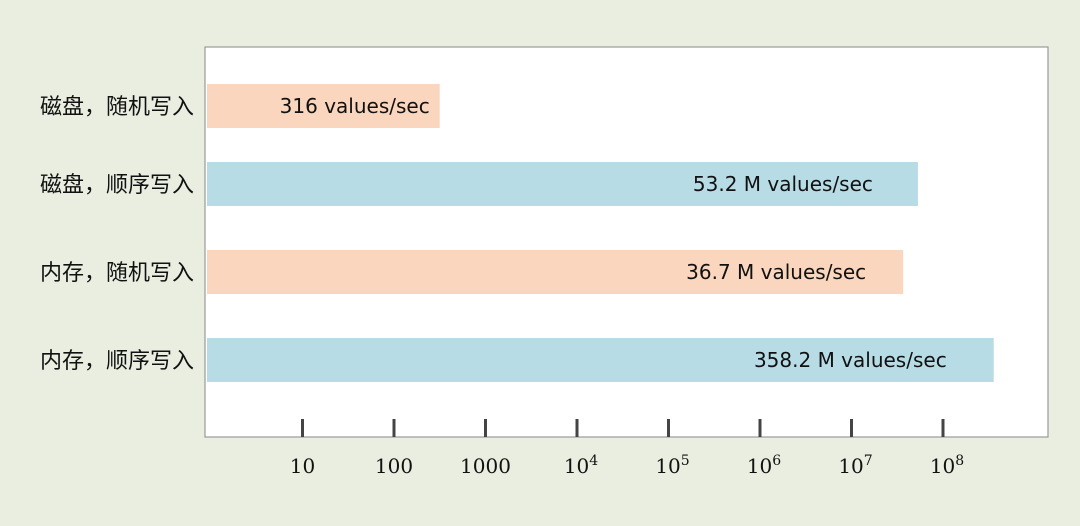  What do you see at coordinates (117, 361) in the screenshot?
I see `category-label-4: 内存，顺序写入` at bounding box center [117, 361].